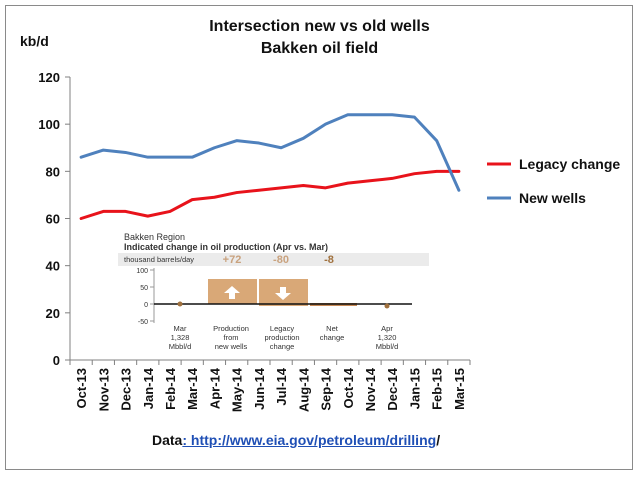 The image size is (639, 478). What do you see at coordinates (49, 124) in the screenshot?
I see `y-tick-label: 100` at bounding box center [49, 124].